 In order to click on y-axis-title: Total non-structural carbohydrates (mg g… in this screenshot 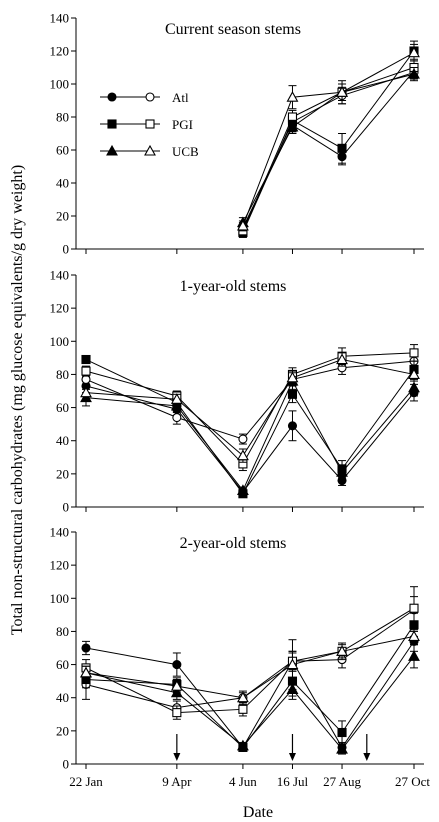, I will do `click(17, 400)`.